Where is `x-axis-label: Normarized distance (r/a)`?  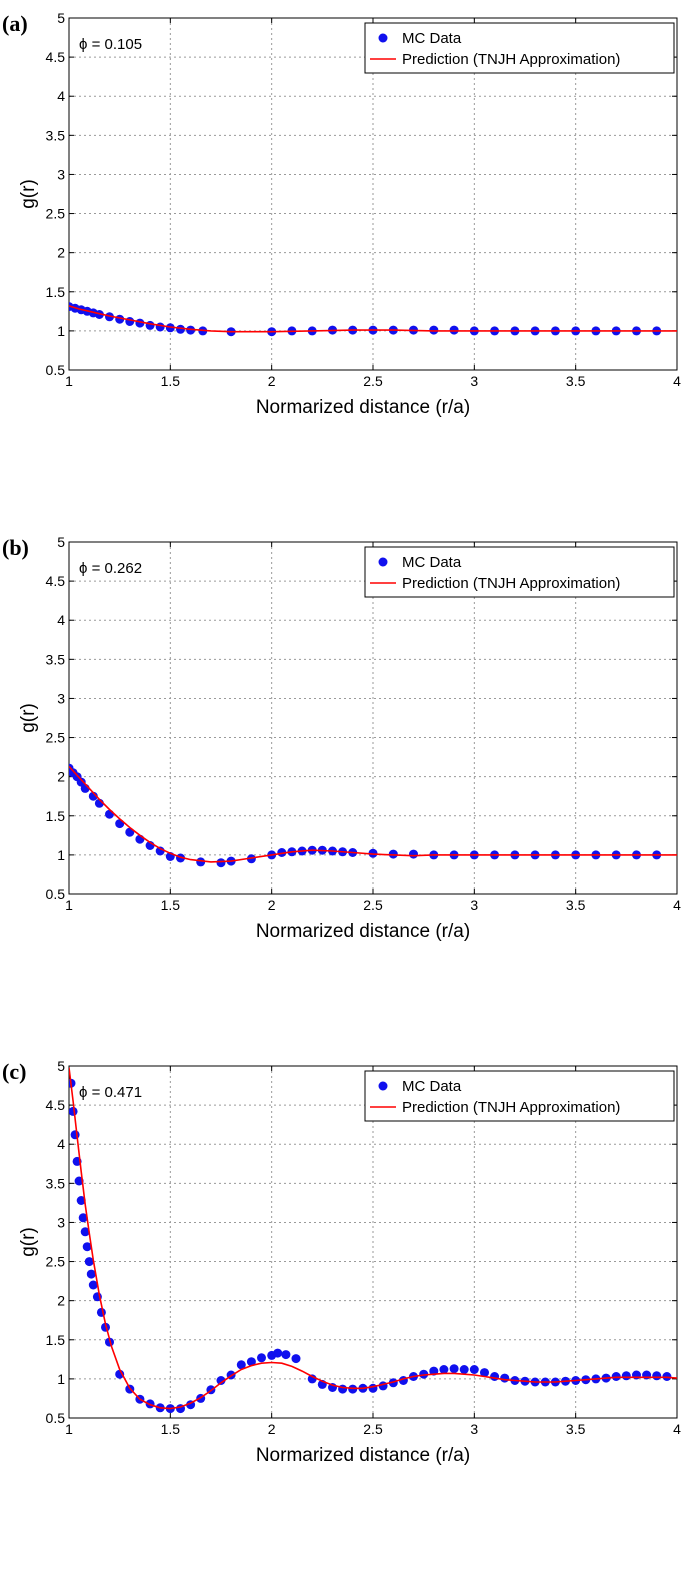
x-axis-label: Normarized distance (r/a) is located at coordinates (363, 407).